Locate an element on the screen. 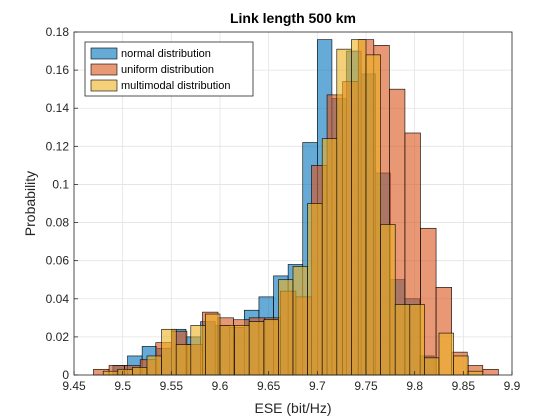 This screenshot has width=560, height=420. x-tick-label: 9.5 is located at coordinates (122, 386).